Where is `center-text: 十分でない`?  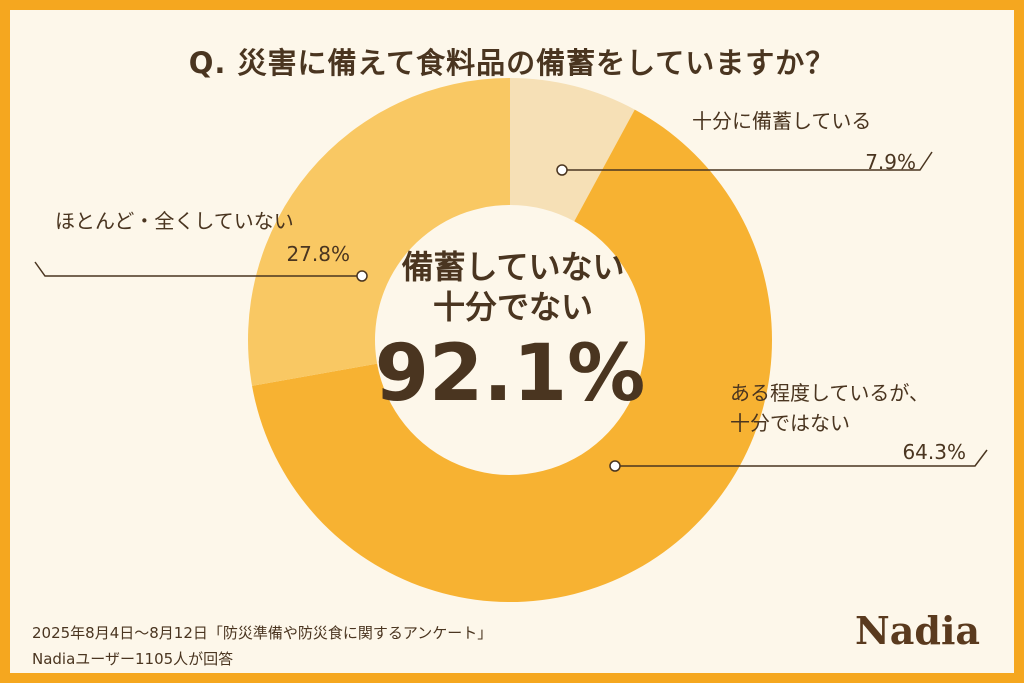 center-text: 十分でない is located at coordinates (513, 307).